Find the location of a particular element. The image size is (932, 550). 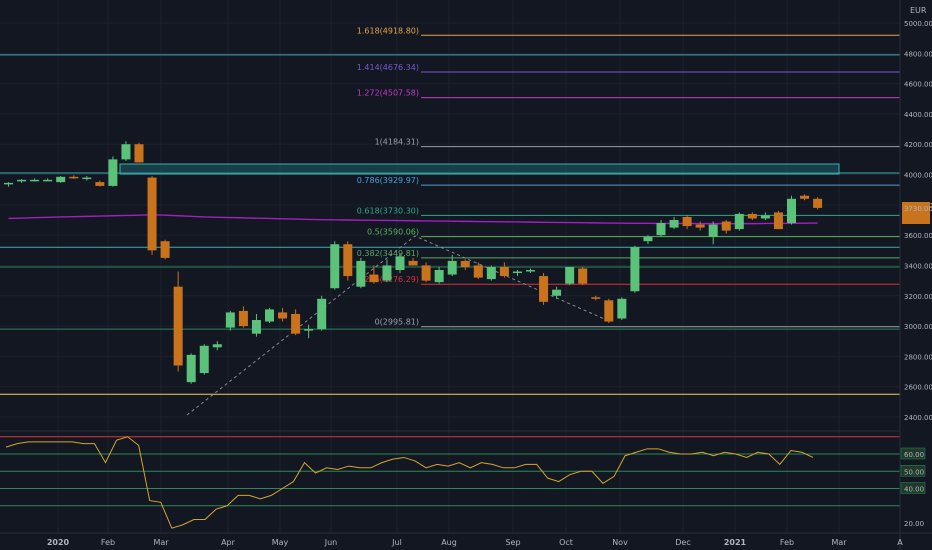

rsi-tick-label: 60.00 is located at coordinates (914, 455).